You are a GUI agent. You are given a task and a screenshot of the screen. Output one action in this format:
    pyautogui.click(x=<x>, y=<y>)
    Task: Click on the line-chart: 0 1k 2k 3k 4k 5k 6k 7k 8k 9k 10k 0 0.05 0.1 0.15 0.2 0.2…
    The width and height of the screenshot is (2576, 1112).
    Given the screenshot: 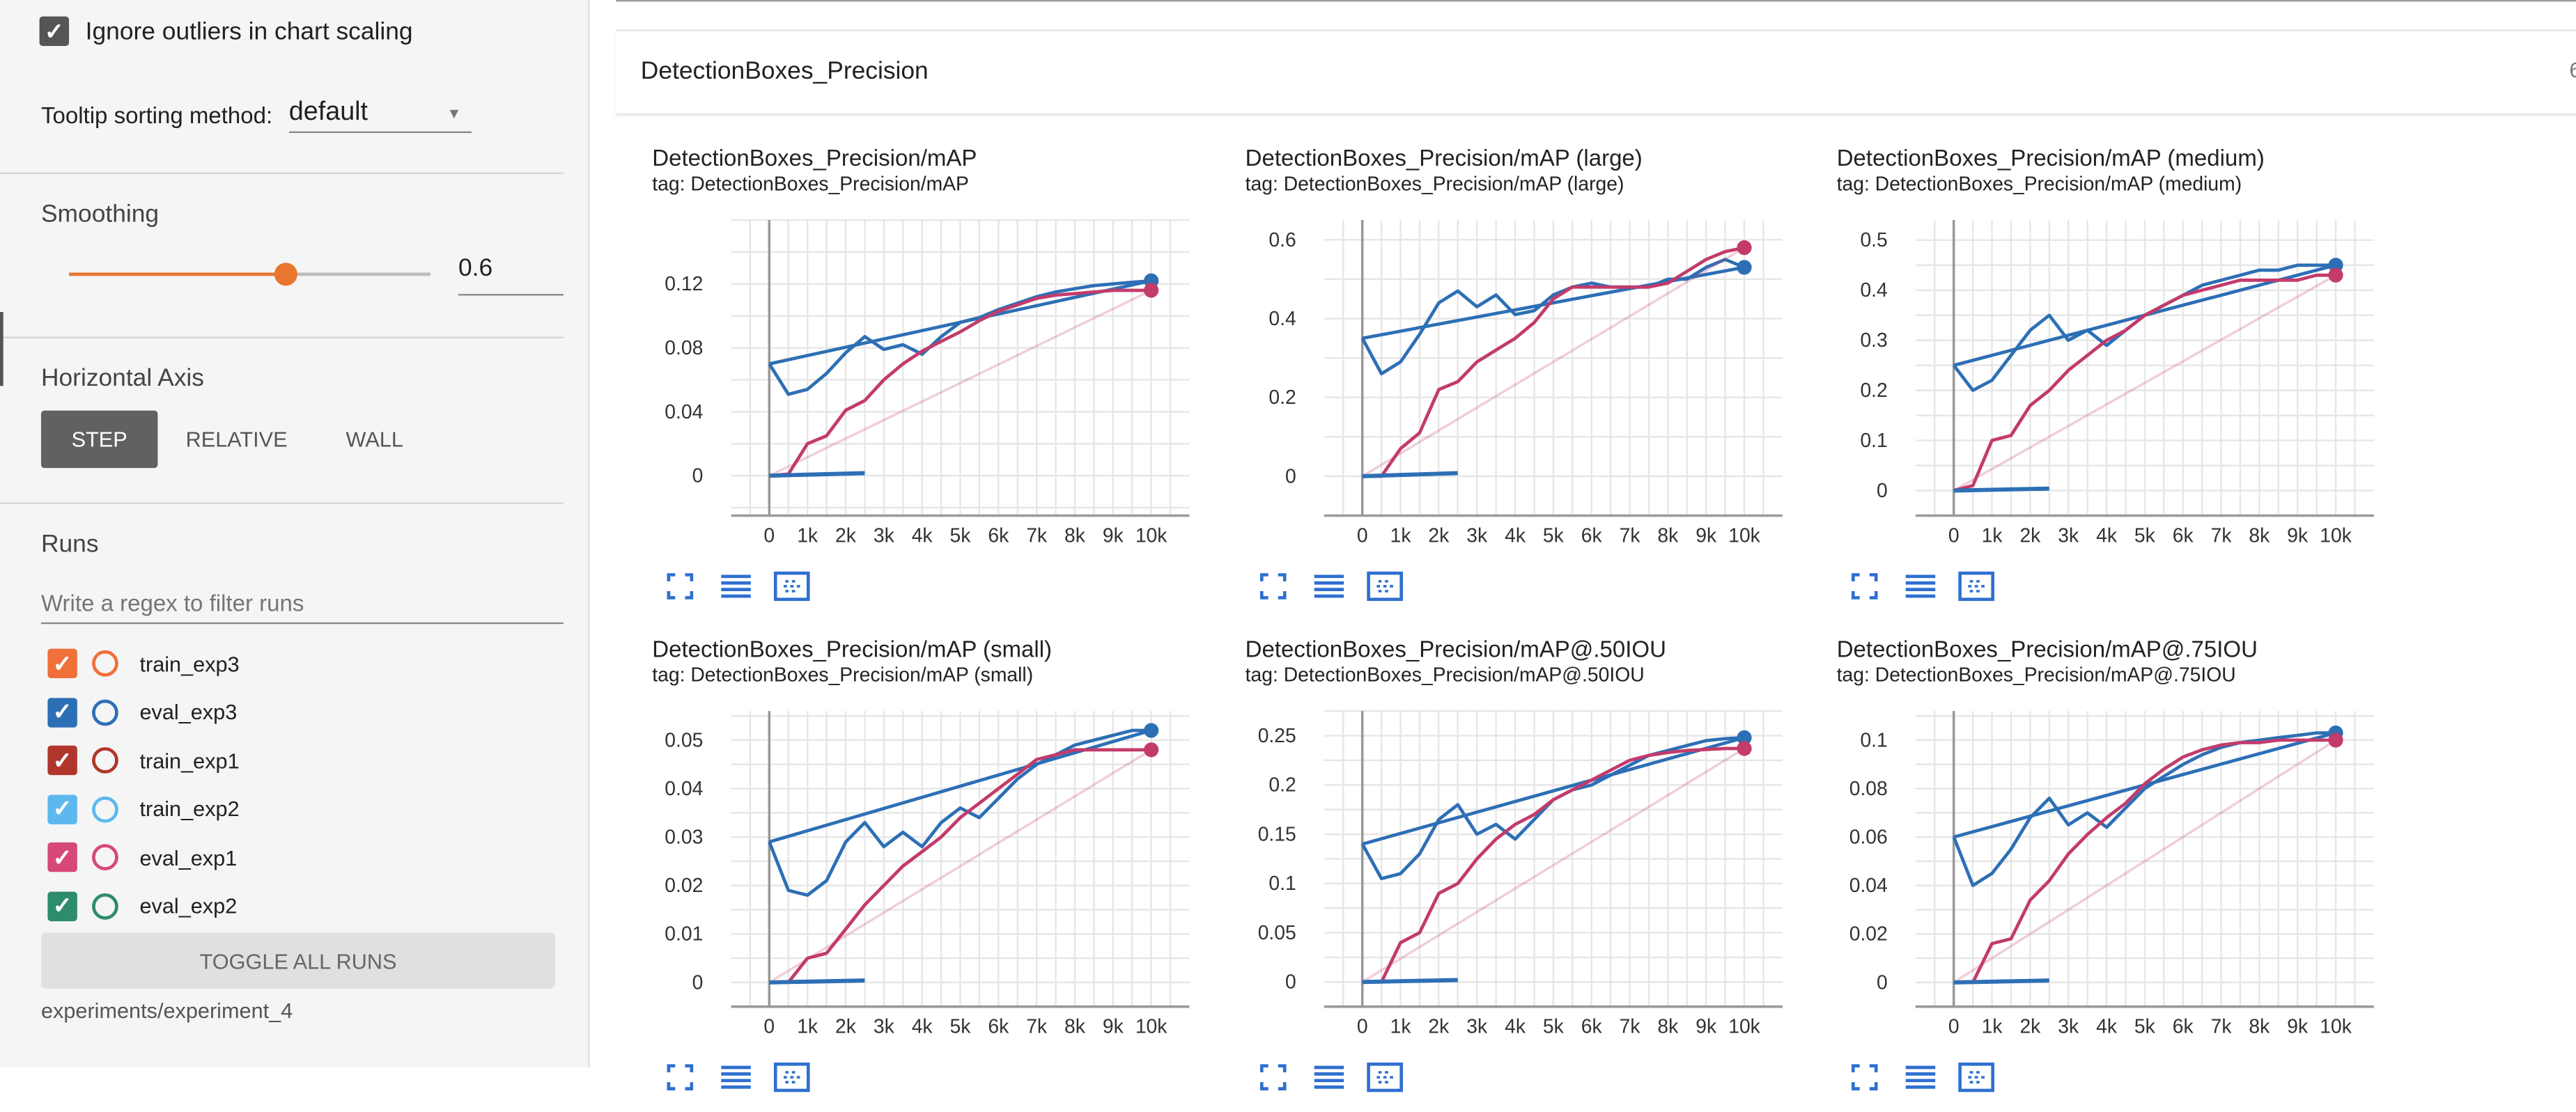 What is the action you would take?
    pyautogui.click(x=1496, y=865)
    